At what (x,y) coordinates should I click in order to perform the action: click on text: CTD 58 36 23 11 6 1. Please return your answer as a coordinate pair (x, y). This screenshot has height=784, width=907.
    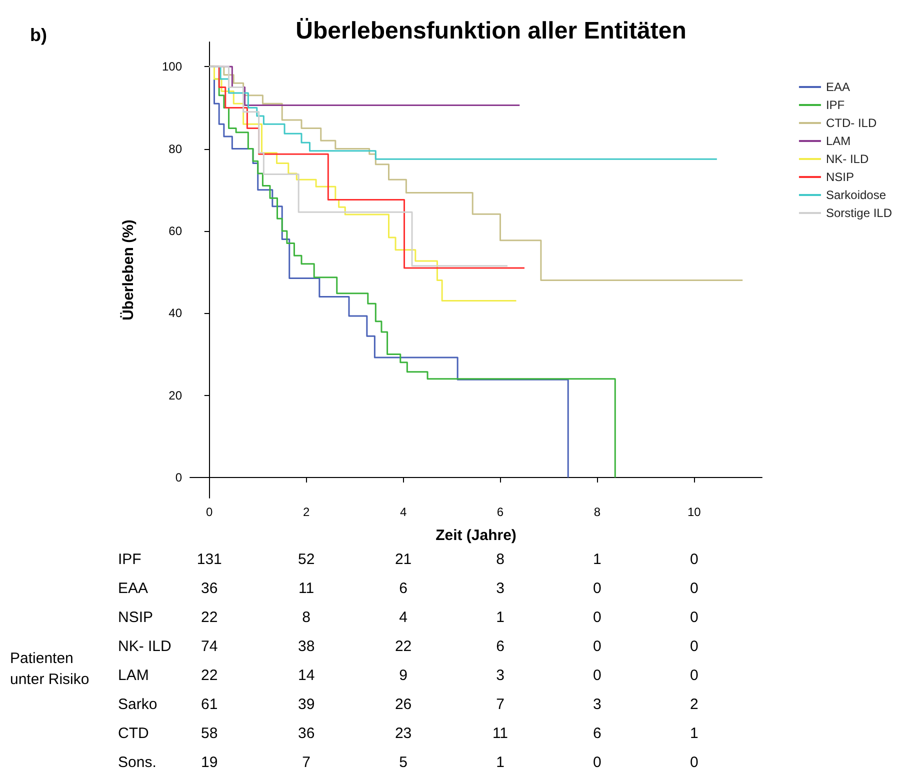
    Looking at the image, I should click on (408, 733).